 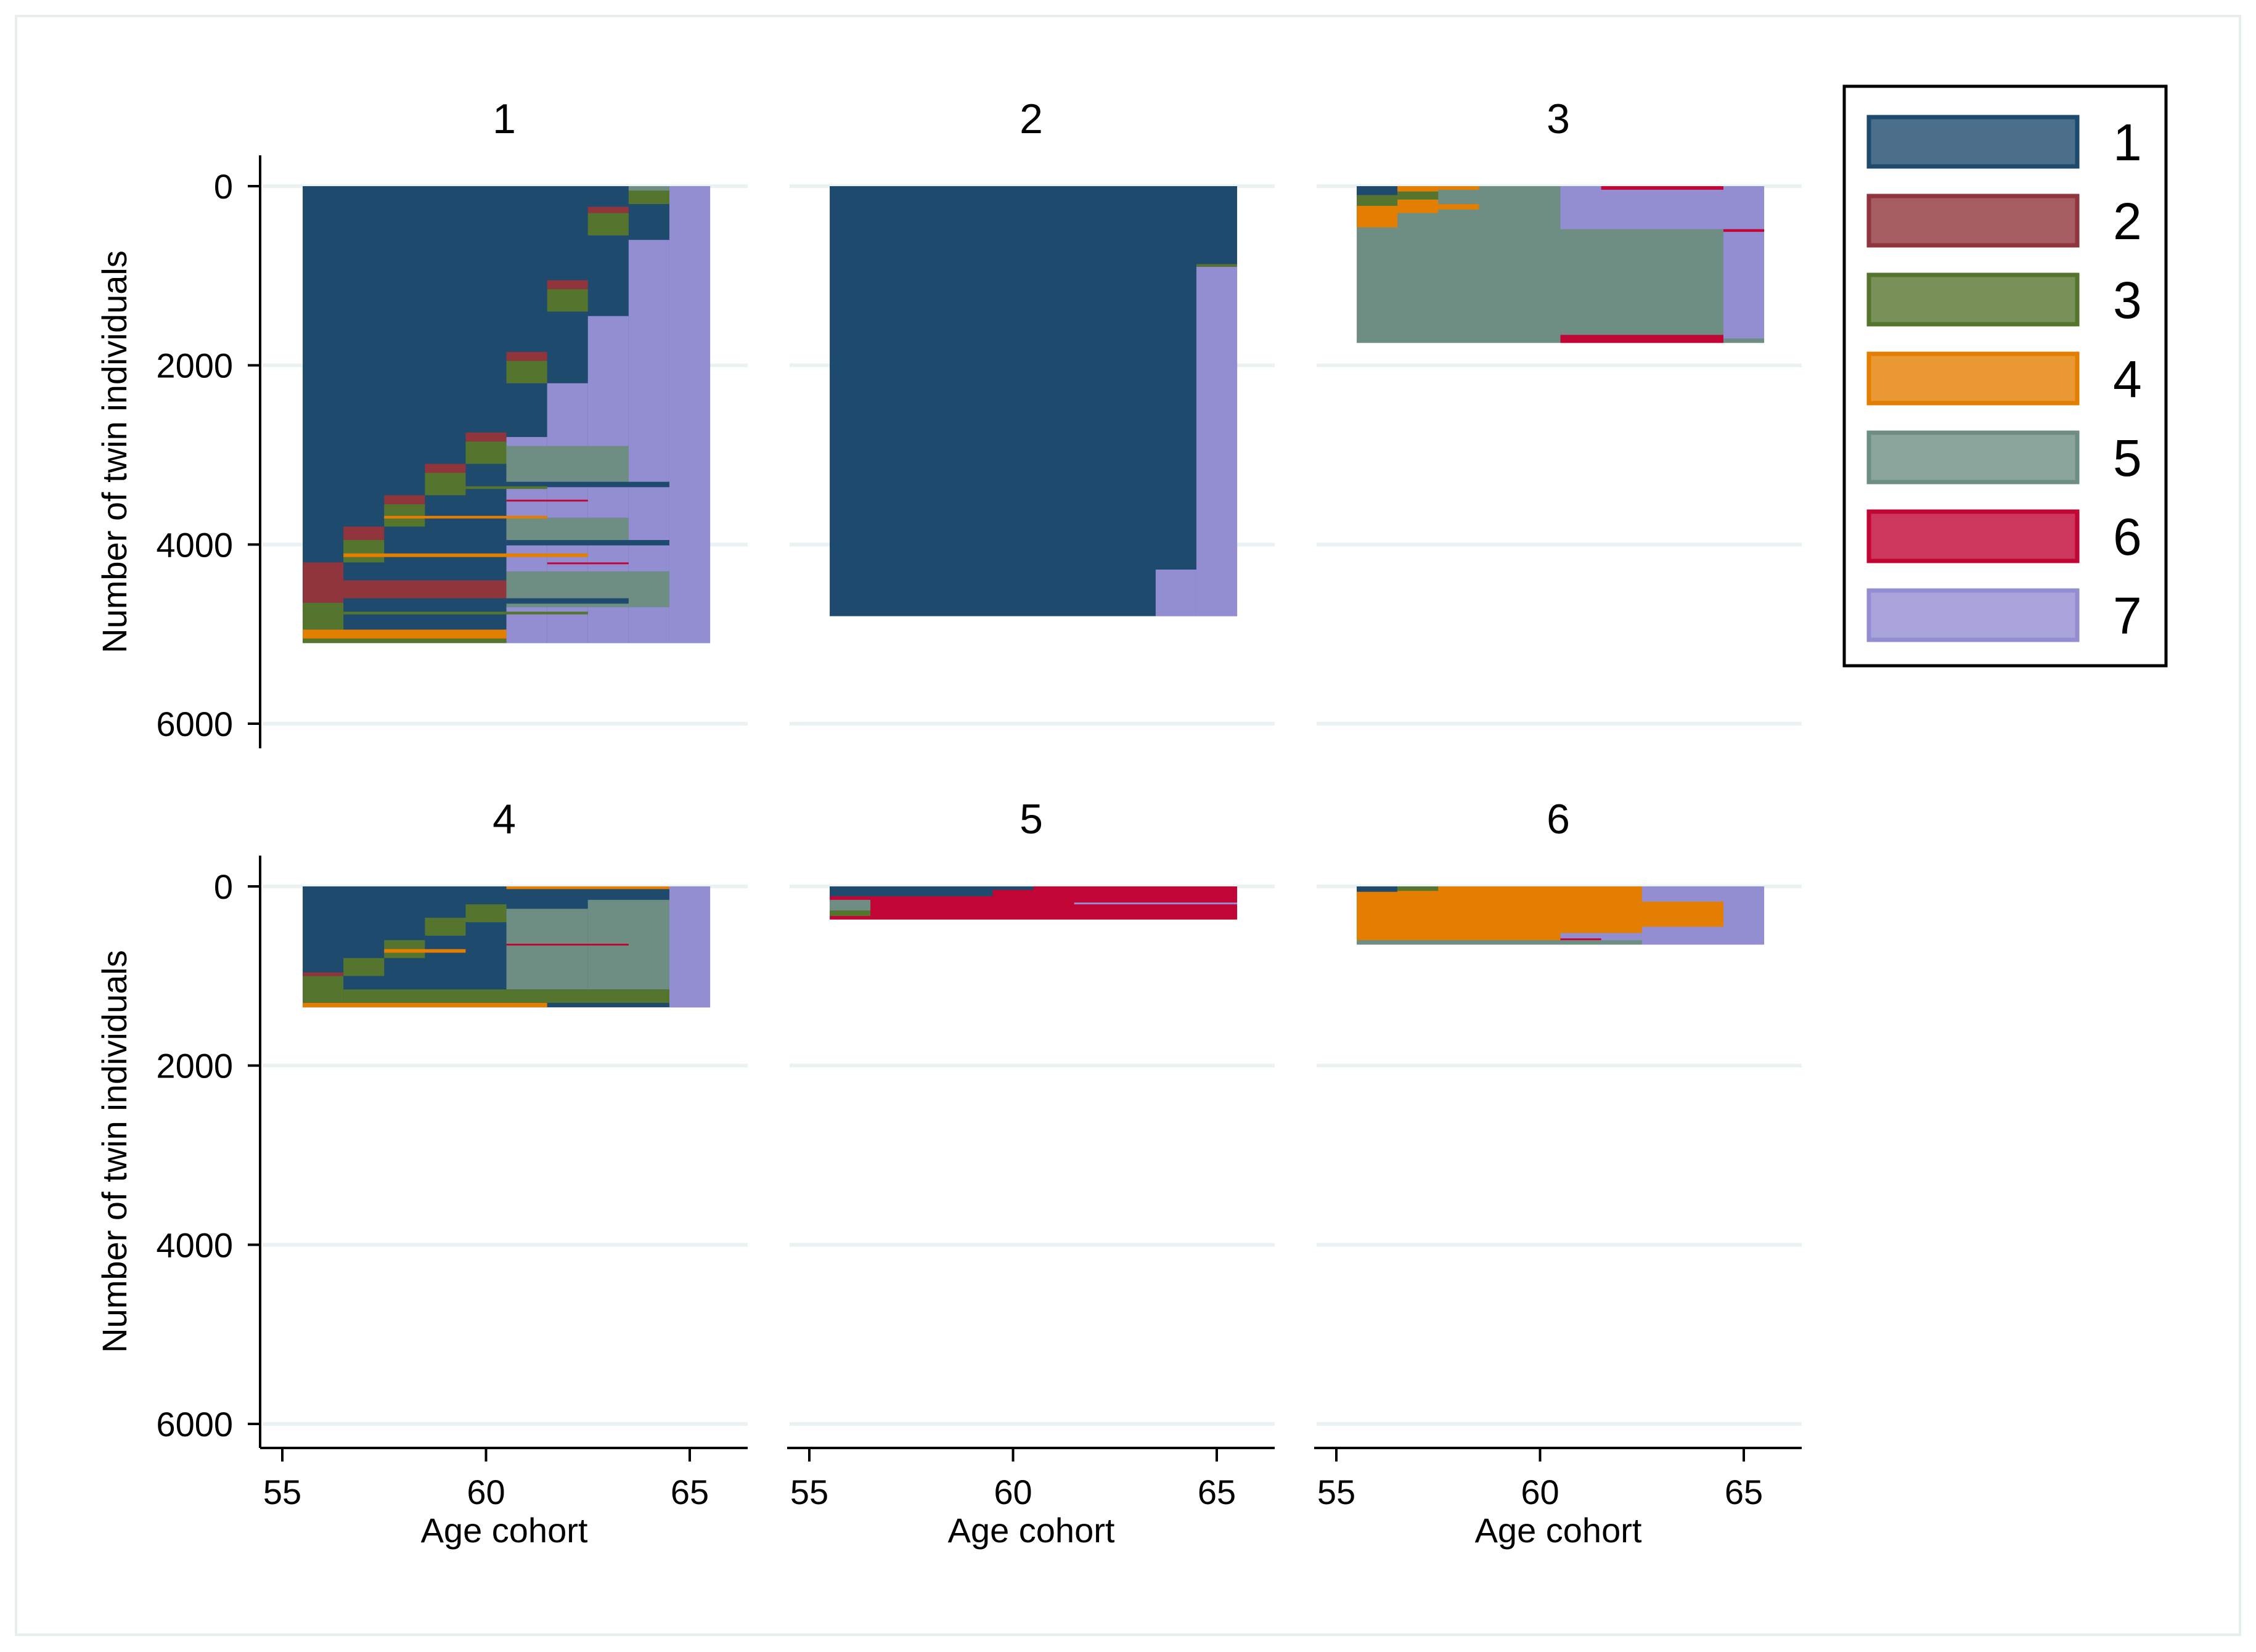 I want to click on y-axis-bottom: 0 2000 4000 6000 Number of twin individuals, so click(x=178, y=1152).